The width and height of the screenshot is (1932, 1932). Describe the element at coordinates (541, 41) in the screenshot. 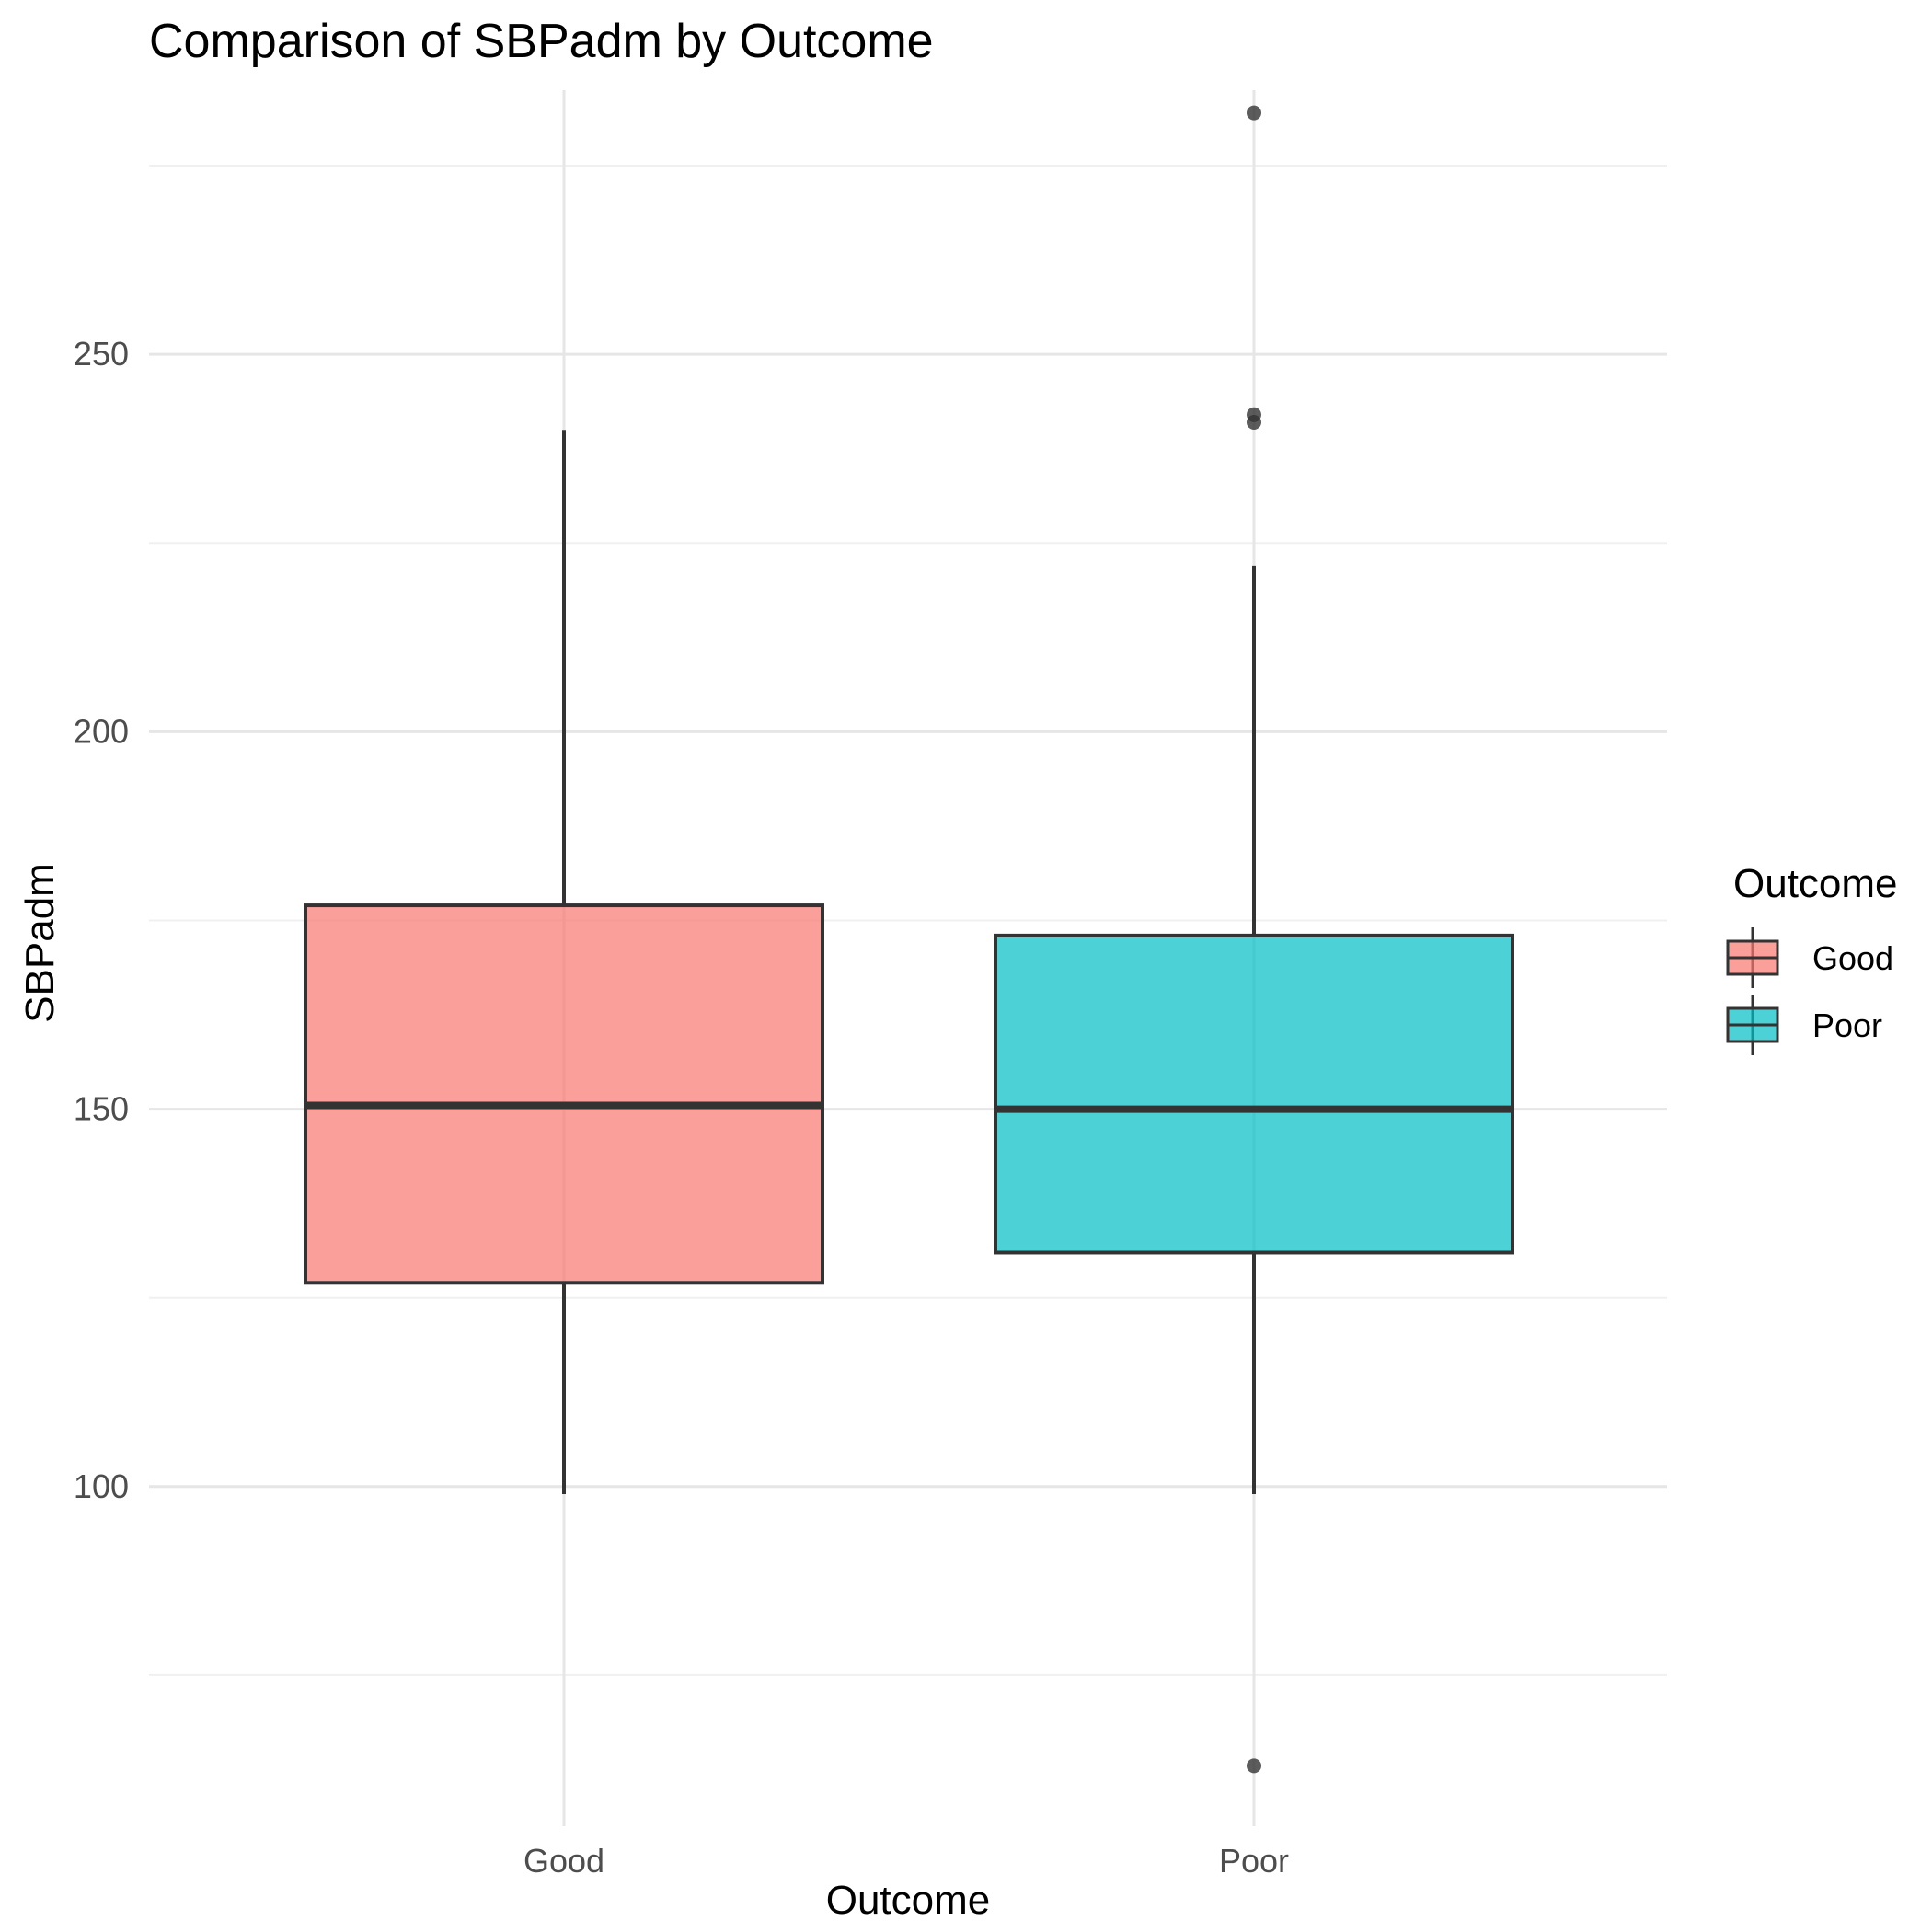

I see `chart-title: Comparison of SBPadm by Outcome` at that location.